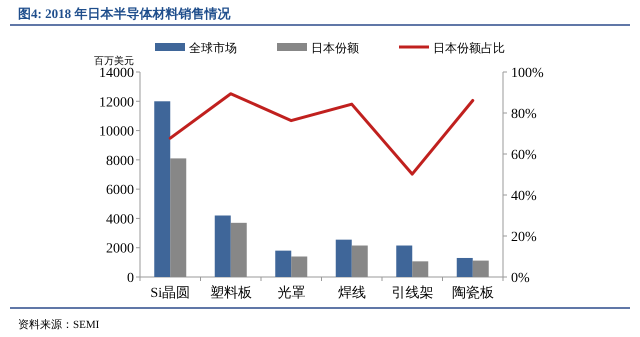 This screenshot has height=337, width=640. What do you see at coordinates (116, 132) in the screenshot?
I see `y-tick-label: 10000` at bounding box center [116, 132].